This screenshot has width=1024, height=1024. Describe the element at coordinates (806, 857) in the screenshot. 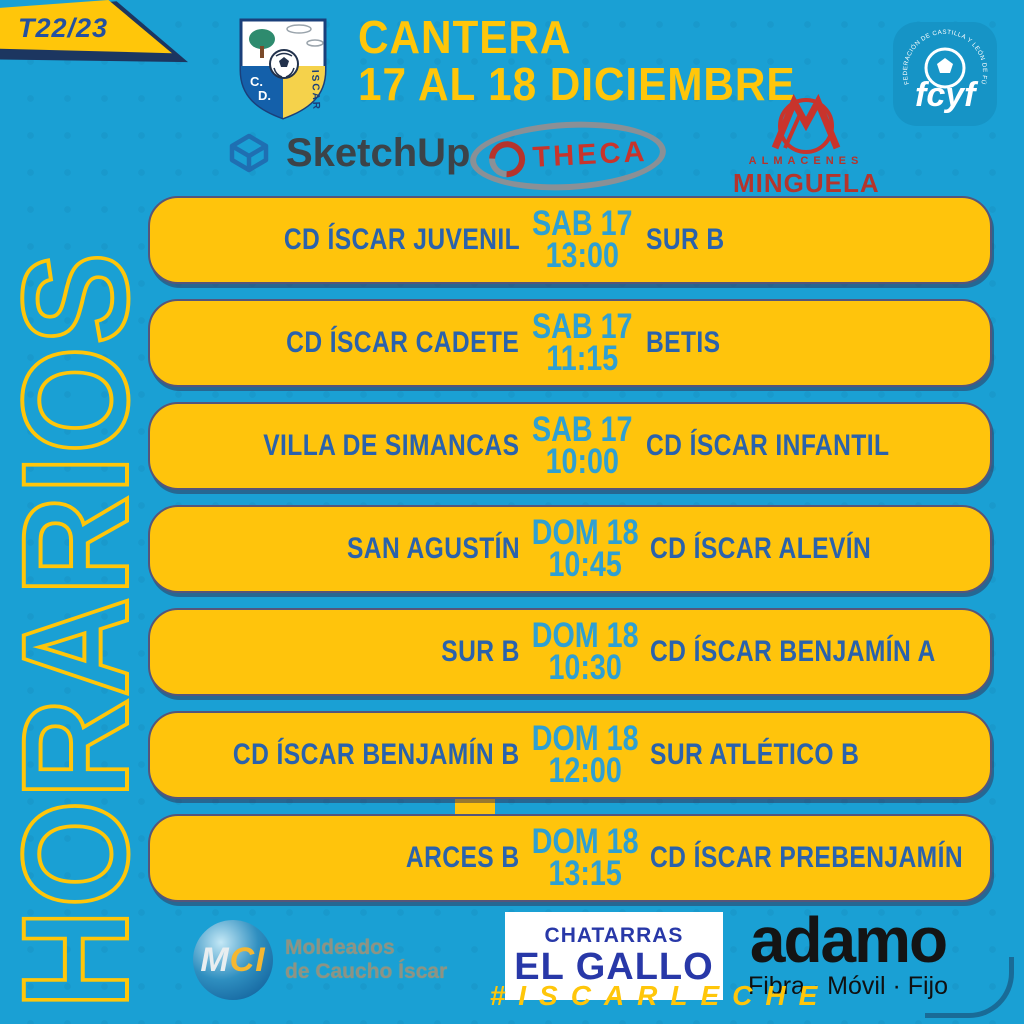

I see `away-team: CD ÍSCAR PREBENJAMÍN` at that location.